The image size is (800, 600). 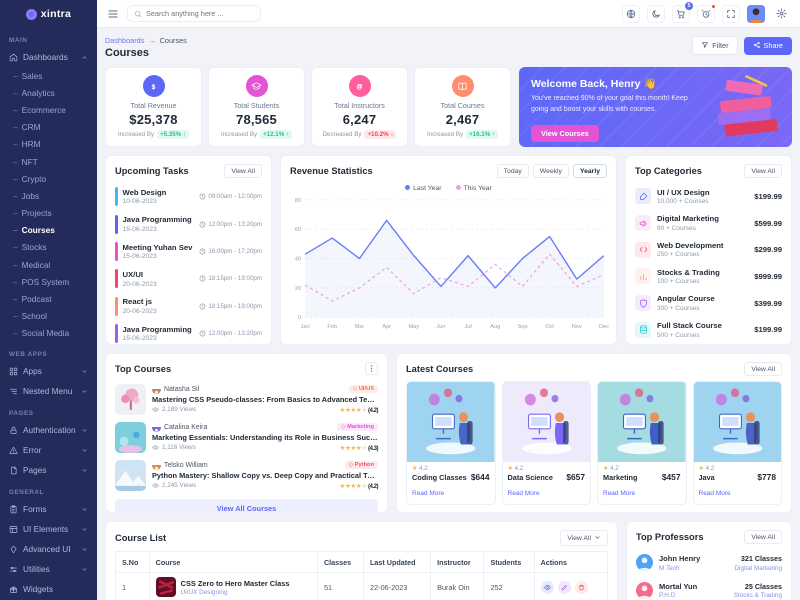 What do you see at coordinates (30, 247) in the screenshot?
I see `sidebar-subitem-stocks: – Stocks` at bounding box center [30, 247].